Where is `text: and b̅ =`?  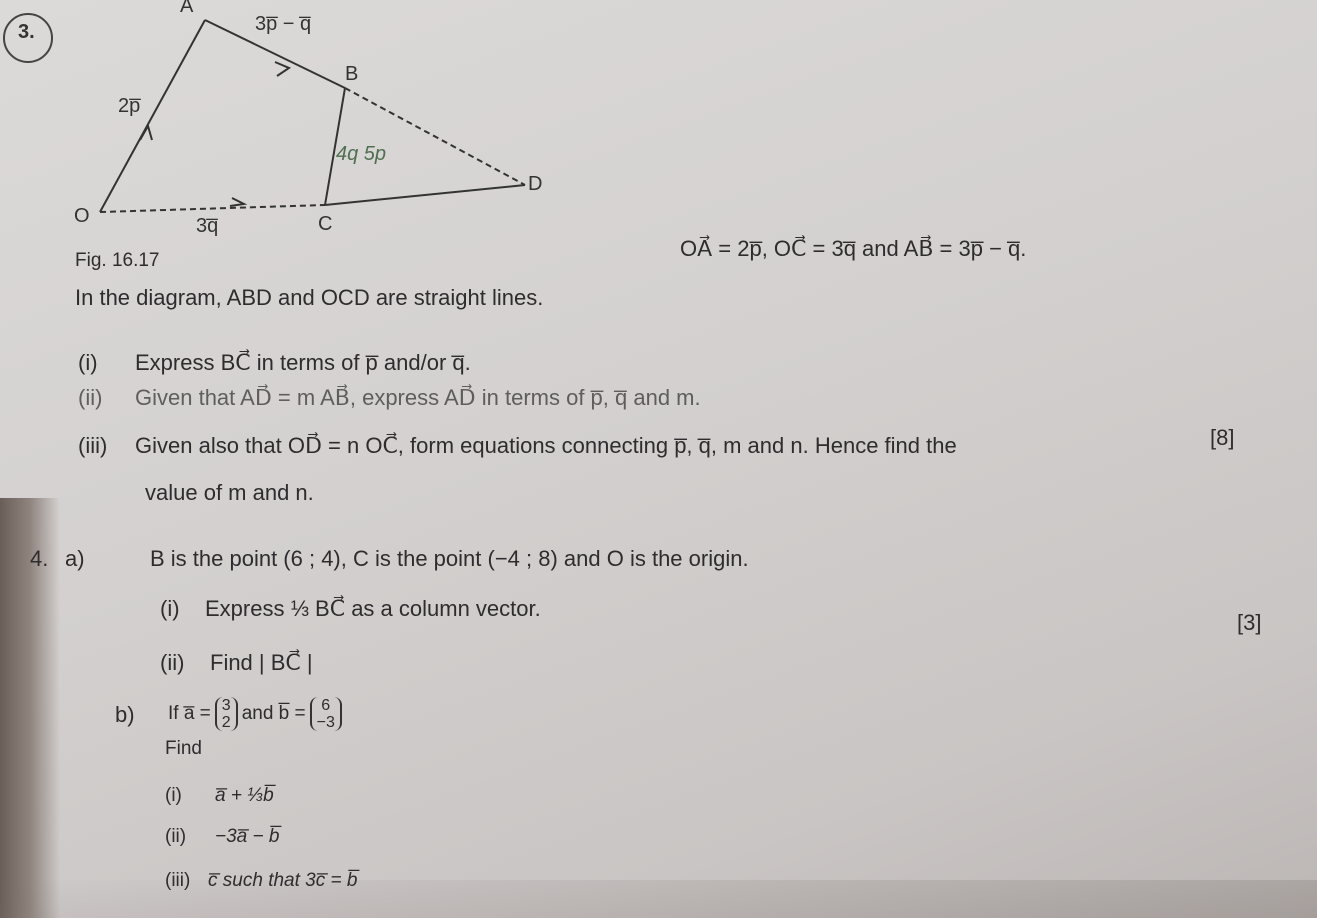 text: and b̅ = is located at coordinates (273, 714).